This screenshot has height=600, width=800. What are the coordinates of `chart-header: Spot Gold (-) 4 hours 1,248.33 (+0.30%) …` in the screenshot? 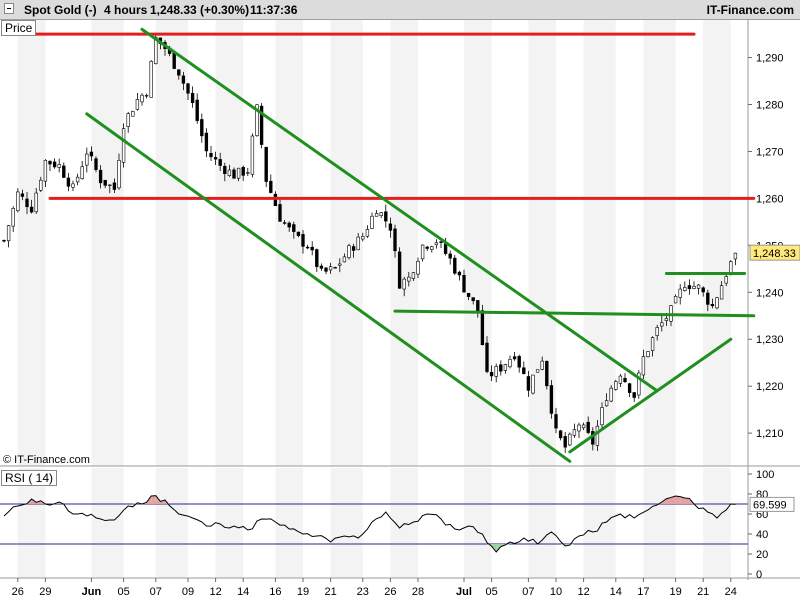 It's located at (400, 10).